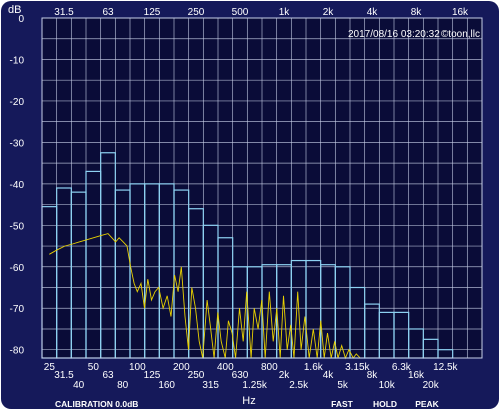  Describe the element at coordinates (196, 12) in the screenshot. I see `top-tick-label: 250` at that location.